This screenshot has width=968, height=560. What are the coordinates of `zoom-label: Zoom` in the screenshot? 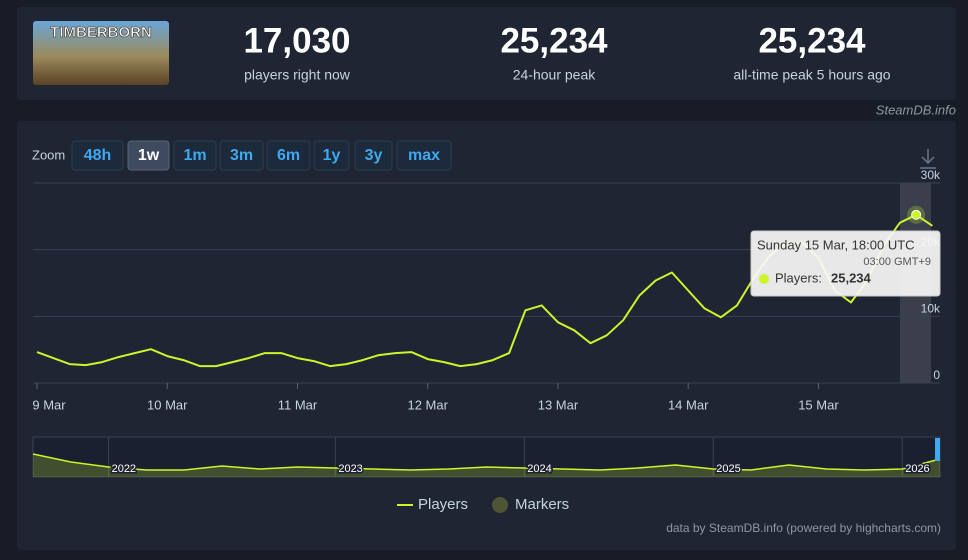 It's located at (48, 154).